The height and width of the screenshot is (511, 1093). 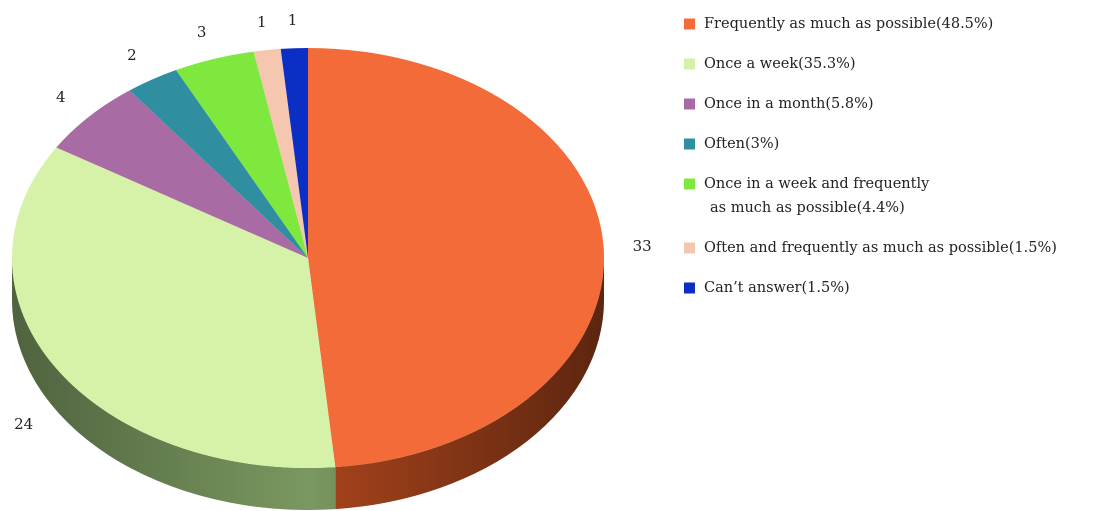 What do you see at coordinates (642, 246) in the screenshot?
I see `pie-value-label-0: 33` at bounding box center [642, 246].